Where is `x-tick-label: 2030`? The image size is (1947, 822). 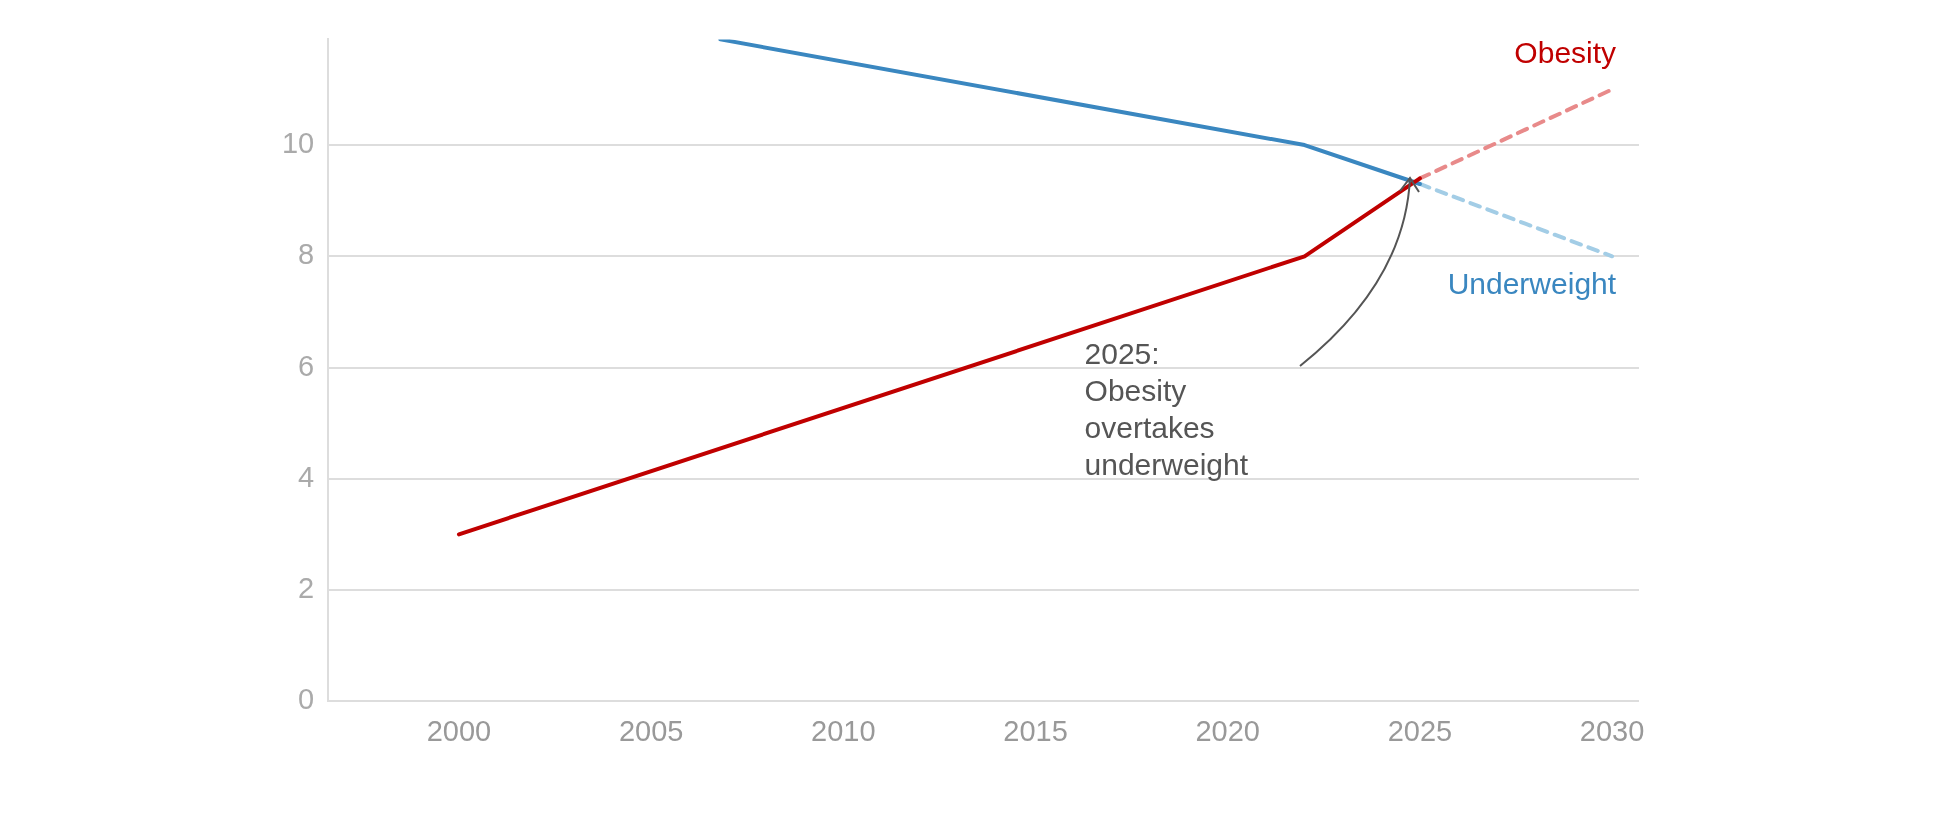
x-tick-label: 2030 is located at coordinates (1612, 730).